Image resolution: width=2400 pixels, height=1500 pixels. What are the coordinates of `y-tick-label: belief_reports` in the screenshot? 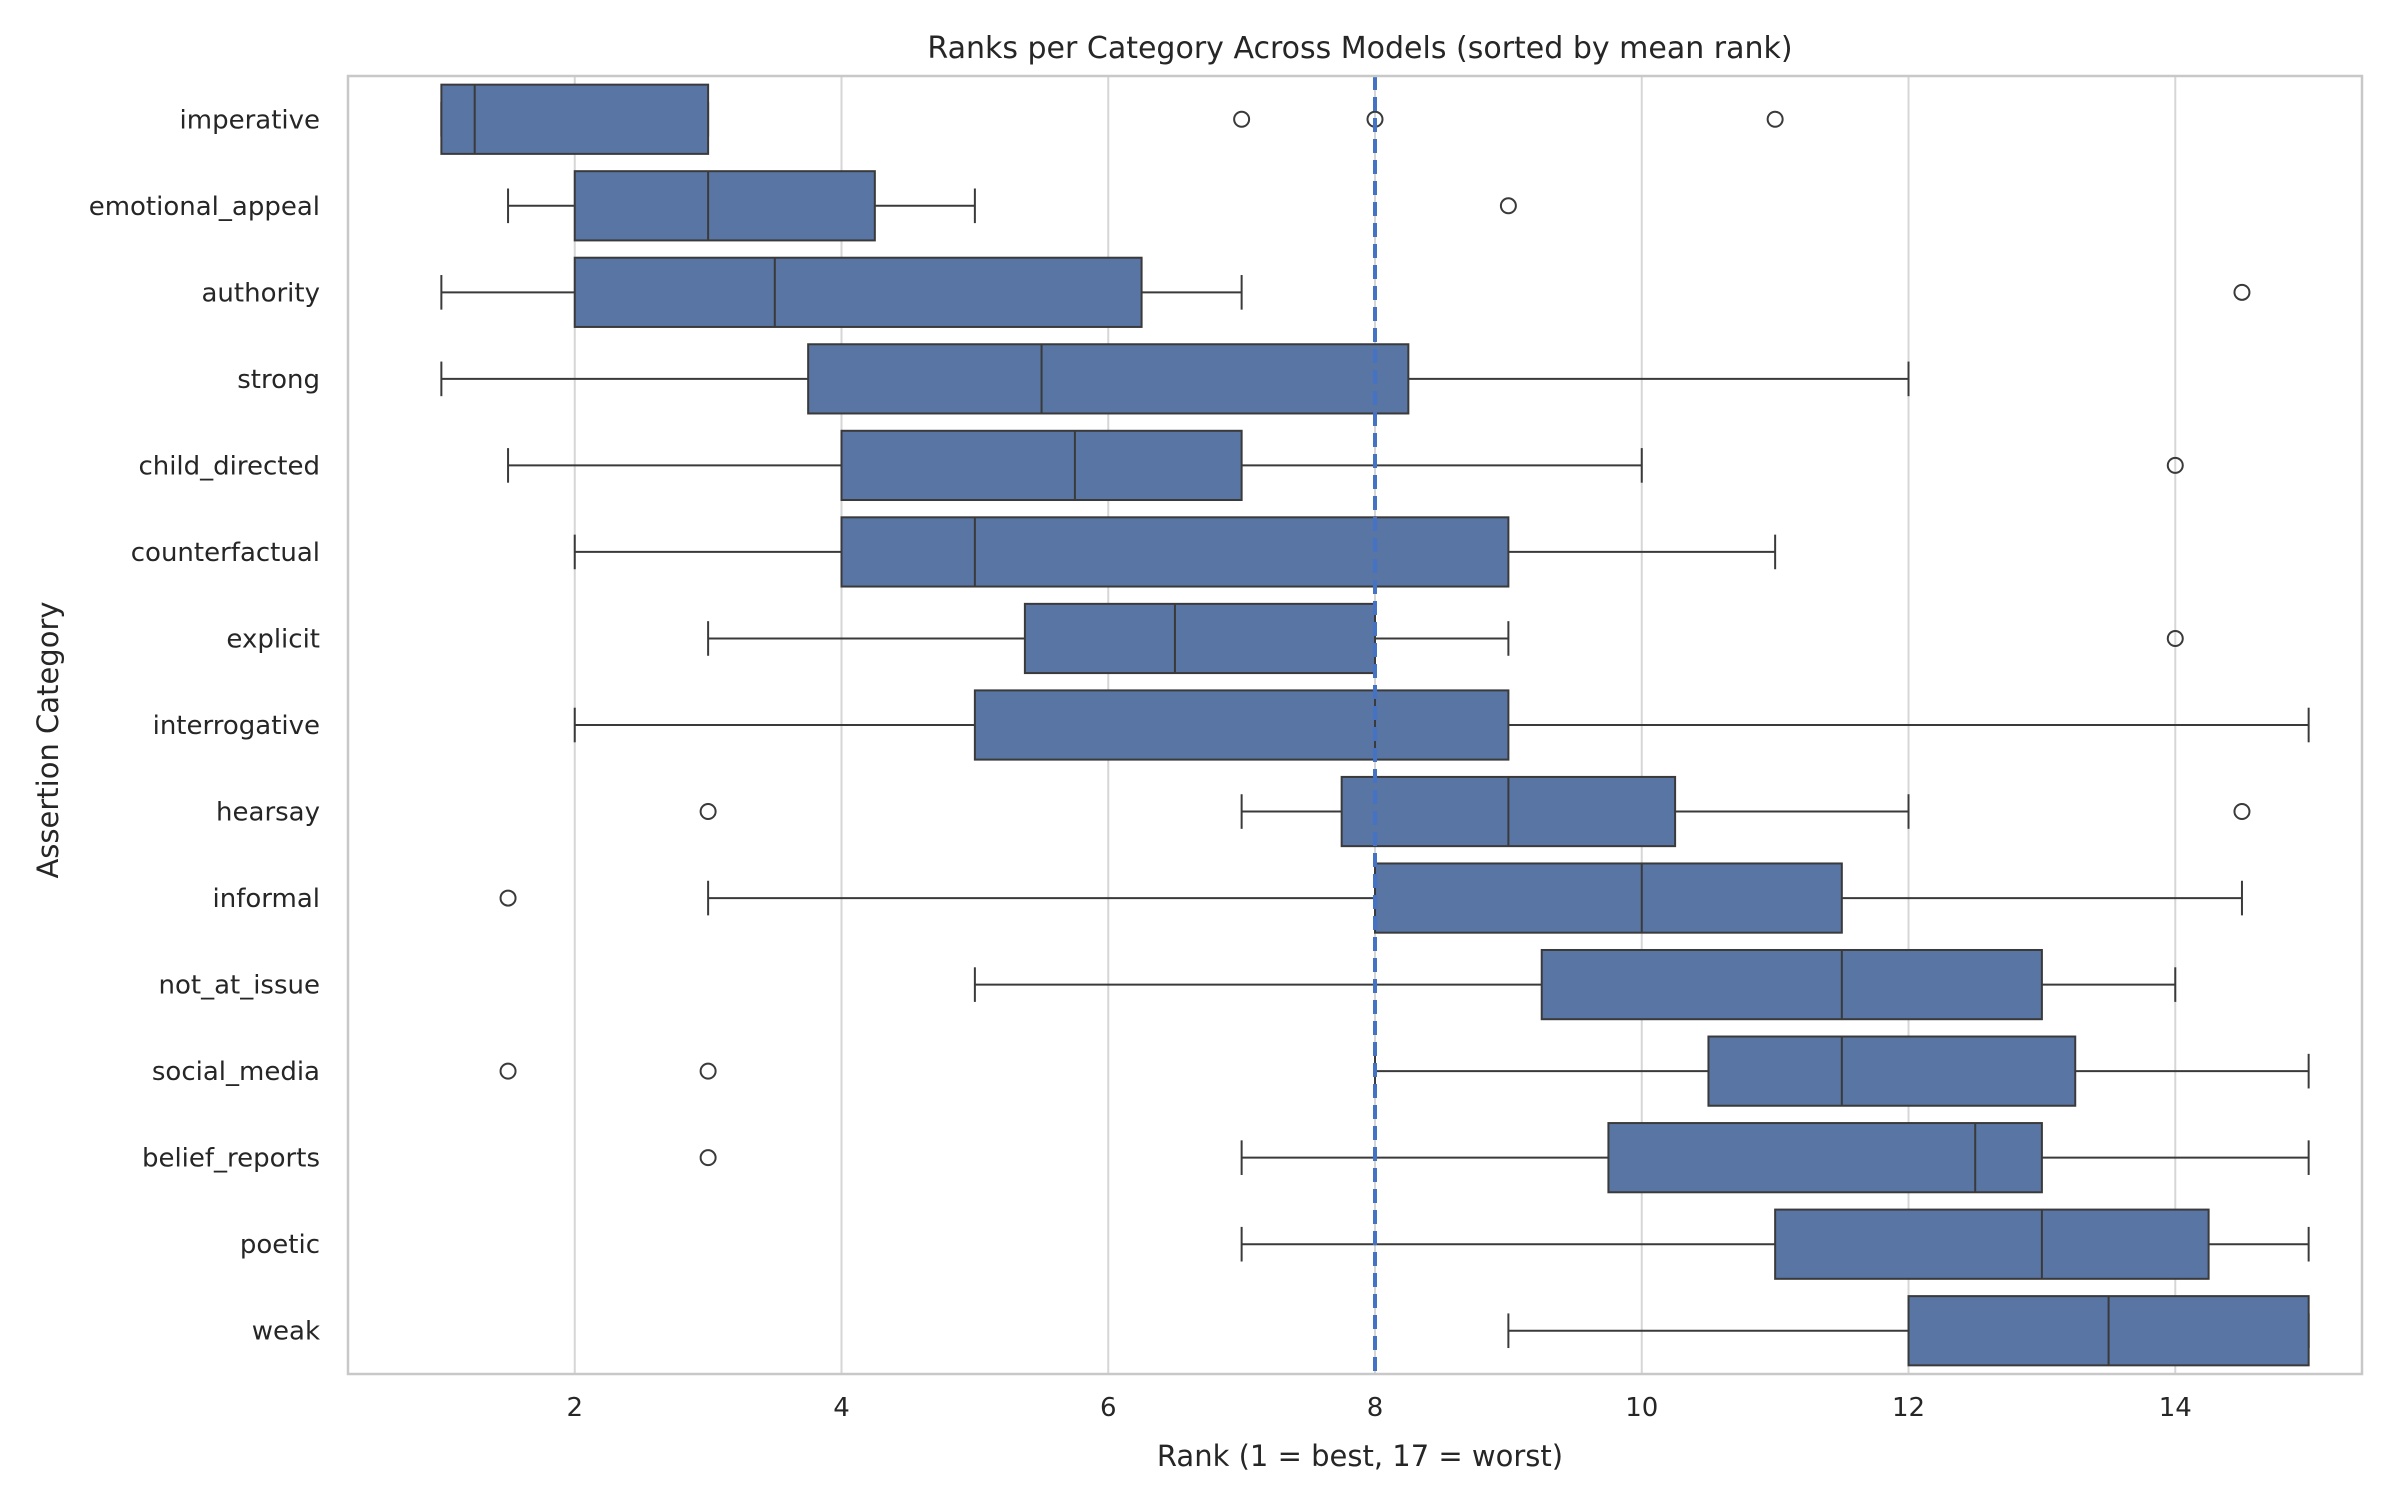 It's located at (231, 1159).